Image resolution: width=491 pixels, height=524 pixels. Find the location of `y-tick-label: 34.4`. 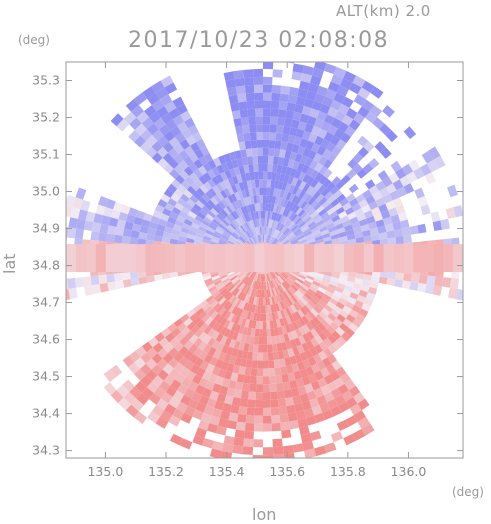

y-tick-label: 34.4 is located at coordinates (46, 413).